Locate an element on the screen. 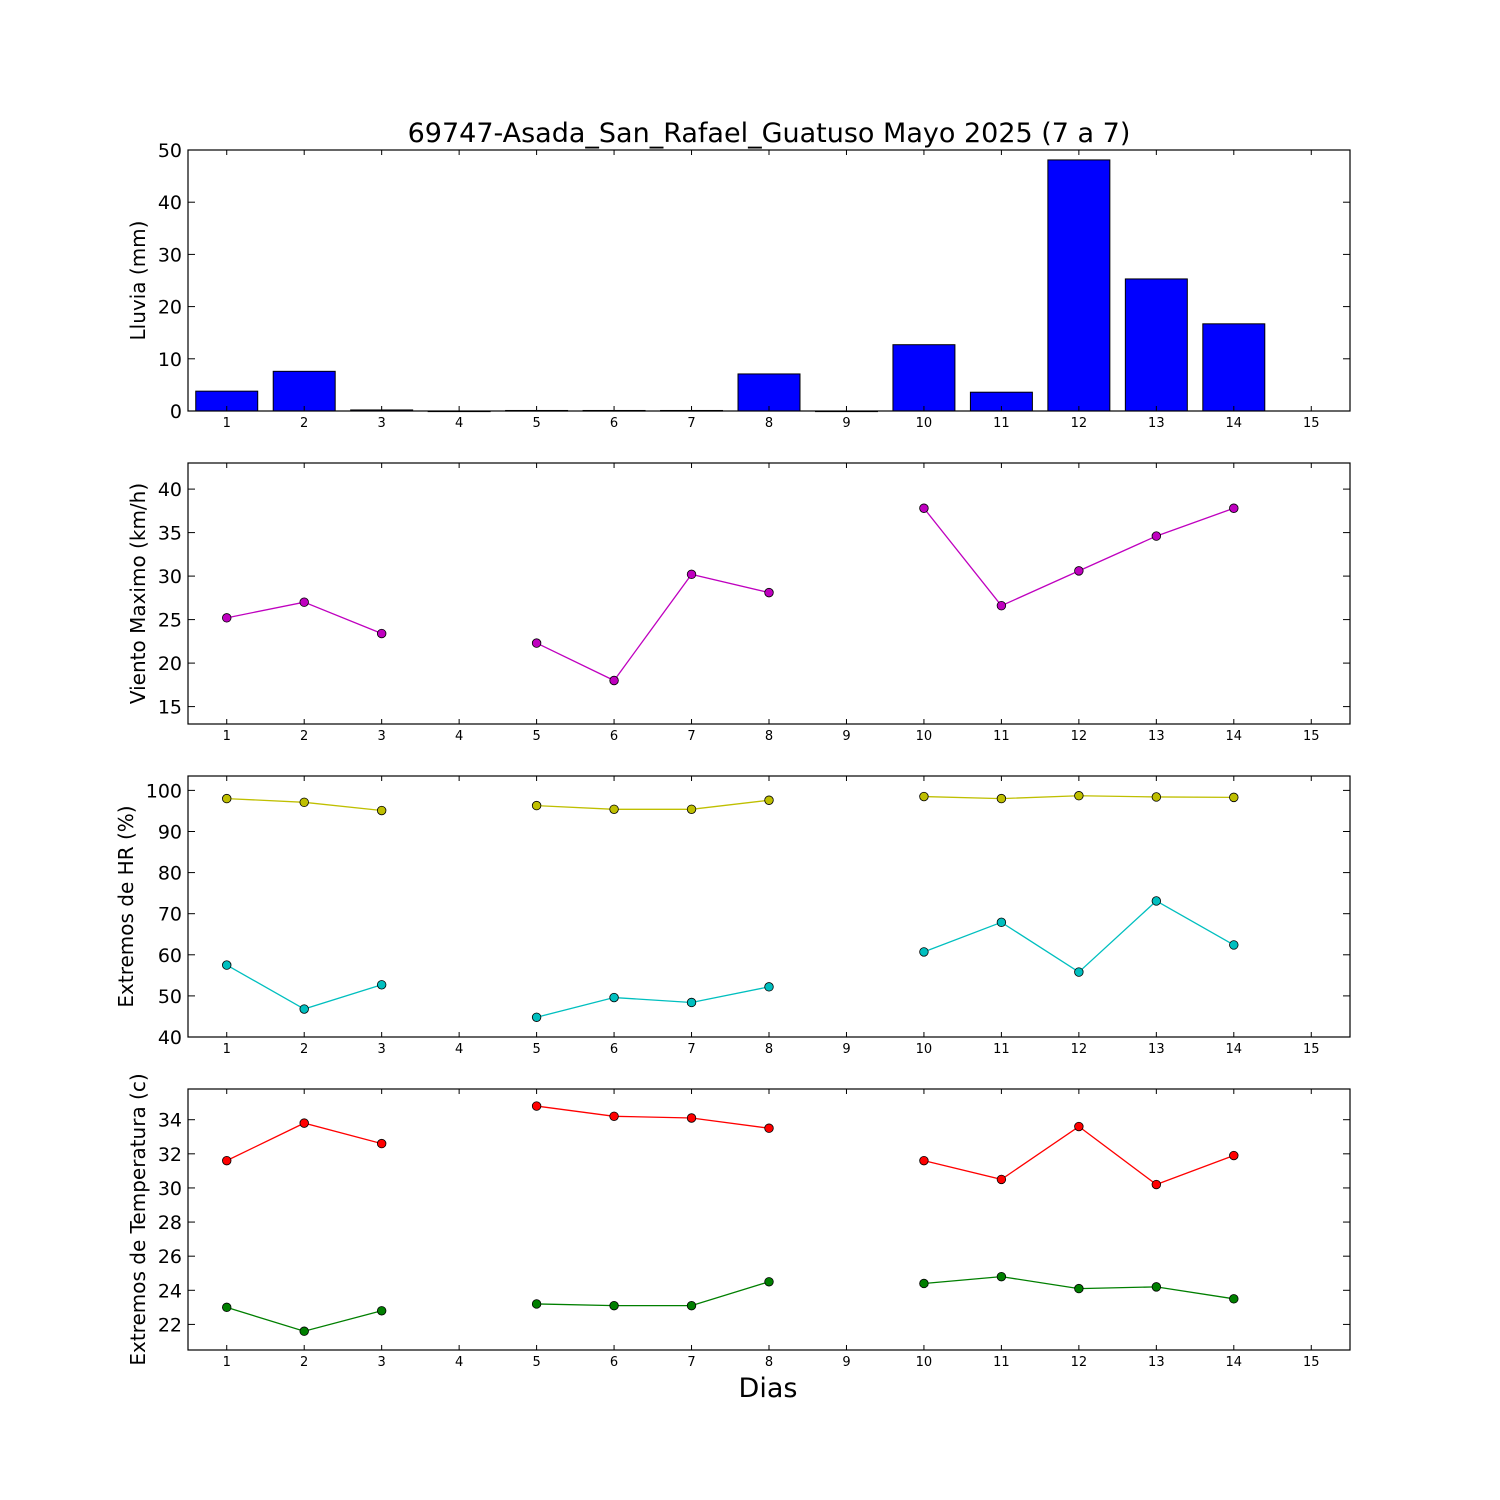 The height and width of the screenshot is (1500, 1500). y-tick-label: 60 is located at coordinates (170, 956).